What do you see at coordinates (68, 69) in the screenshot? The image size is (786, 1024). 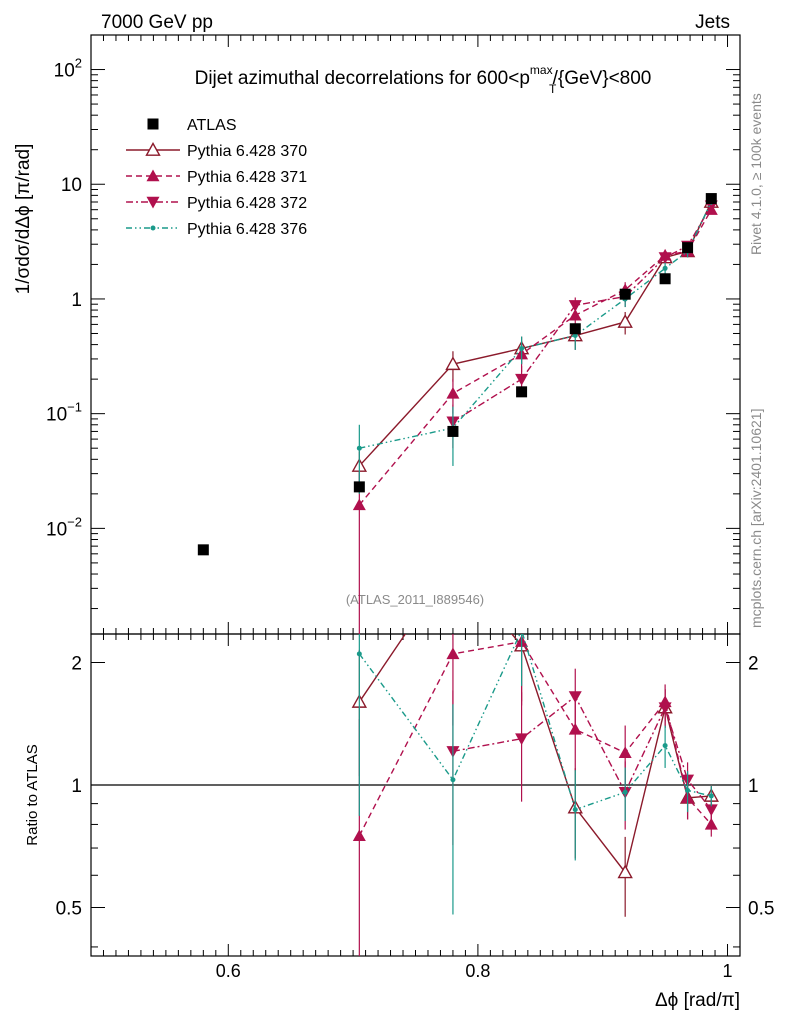 I see `y-tick-label: 10²` at bounding box center [68, 69].